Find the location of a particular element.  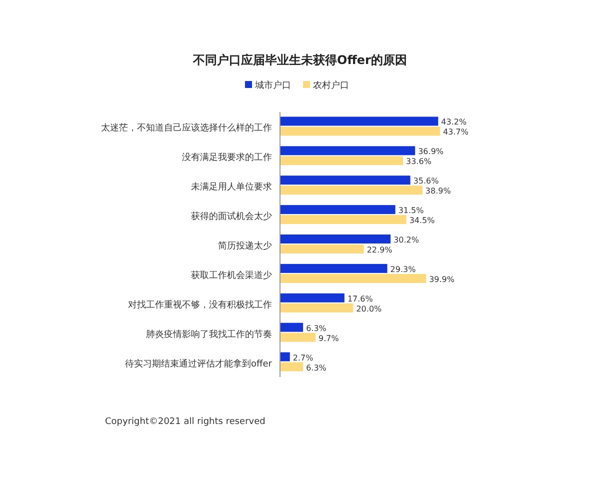

chart-title: 不同户口应届毕业生未获得Offer的原因 is located at coordinates (299, 60).